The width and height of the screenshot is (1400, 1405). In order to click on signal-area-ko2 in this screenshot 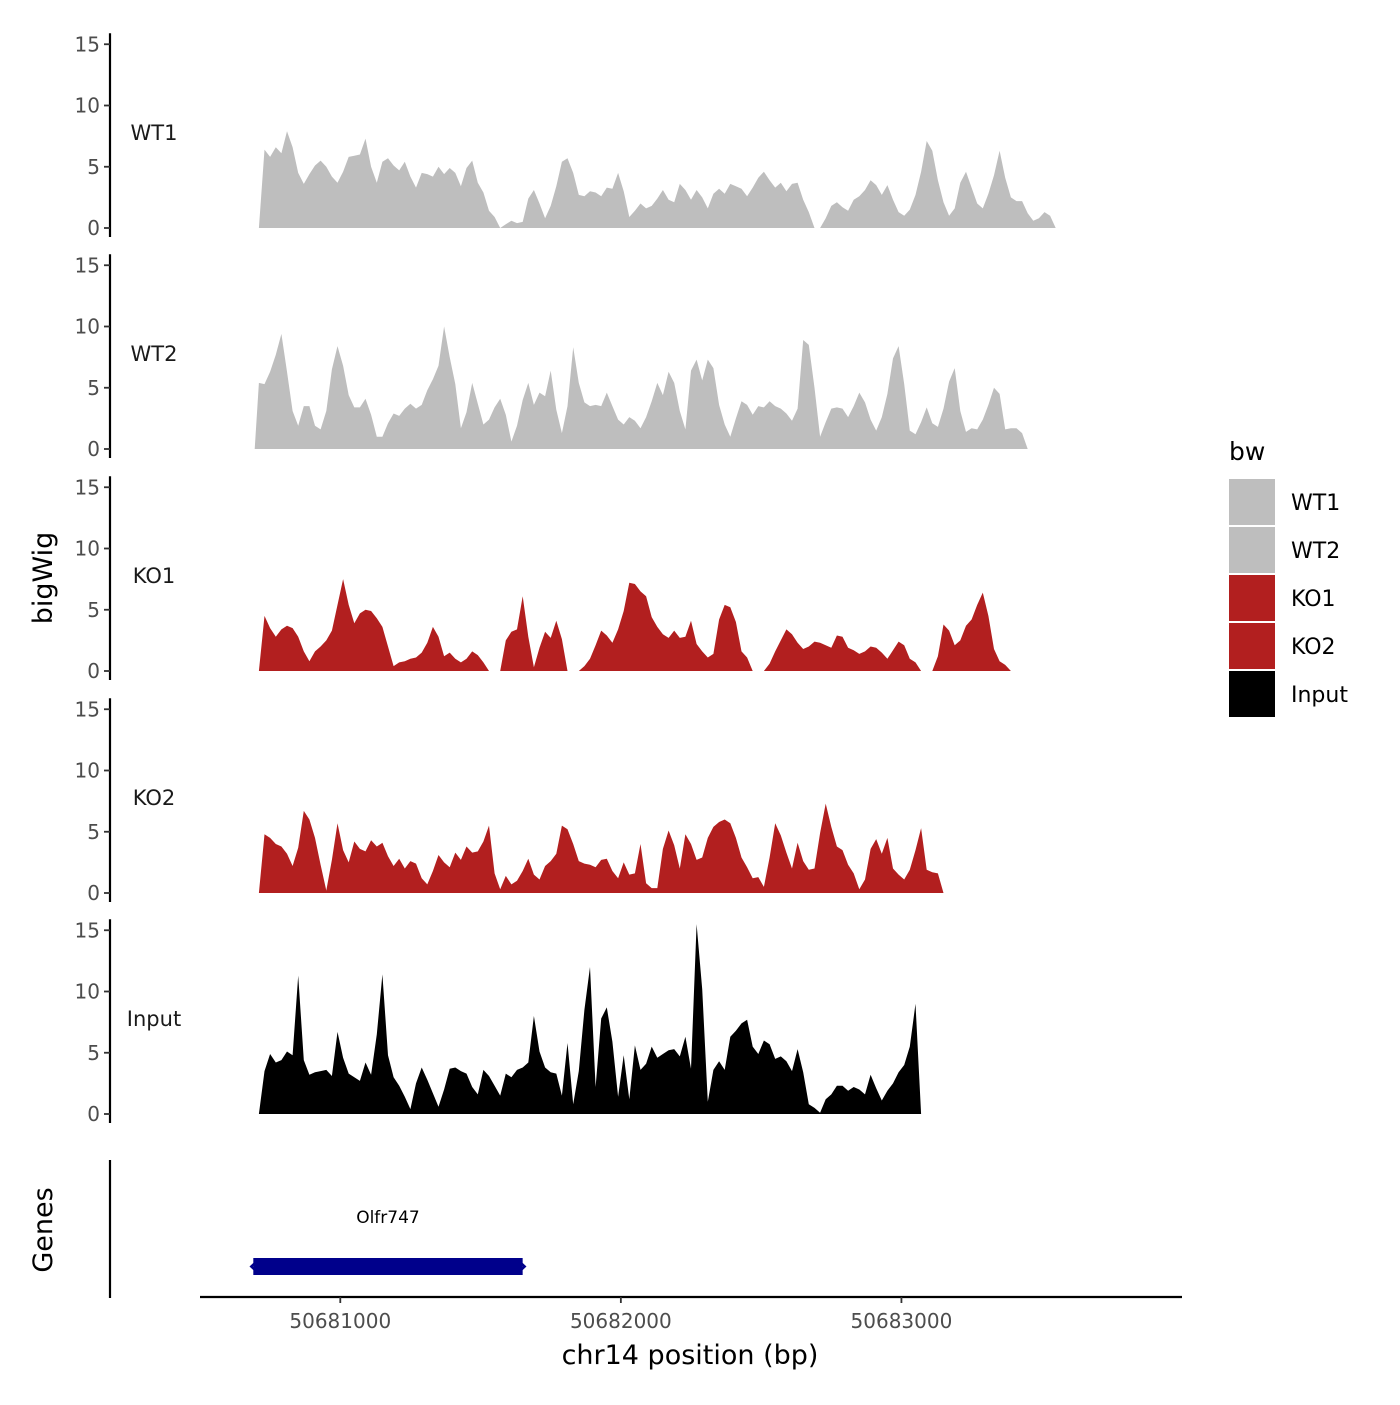, I will do `click(601, 848)`.